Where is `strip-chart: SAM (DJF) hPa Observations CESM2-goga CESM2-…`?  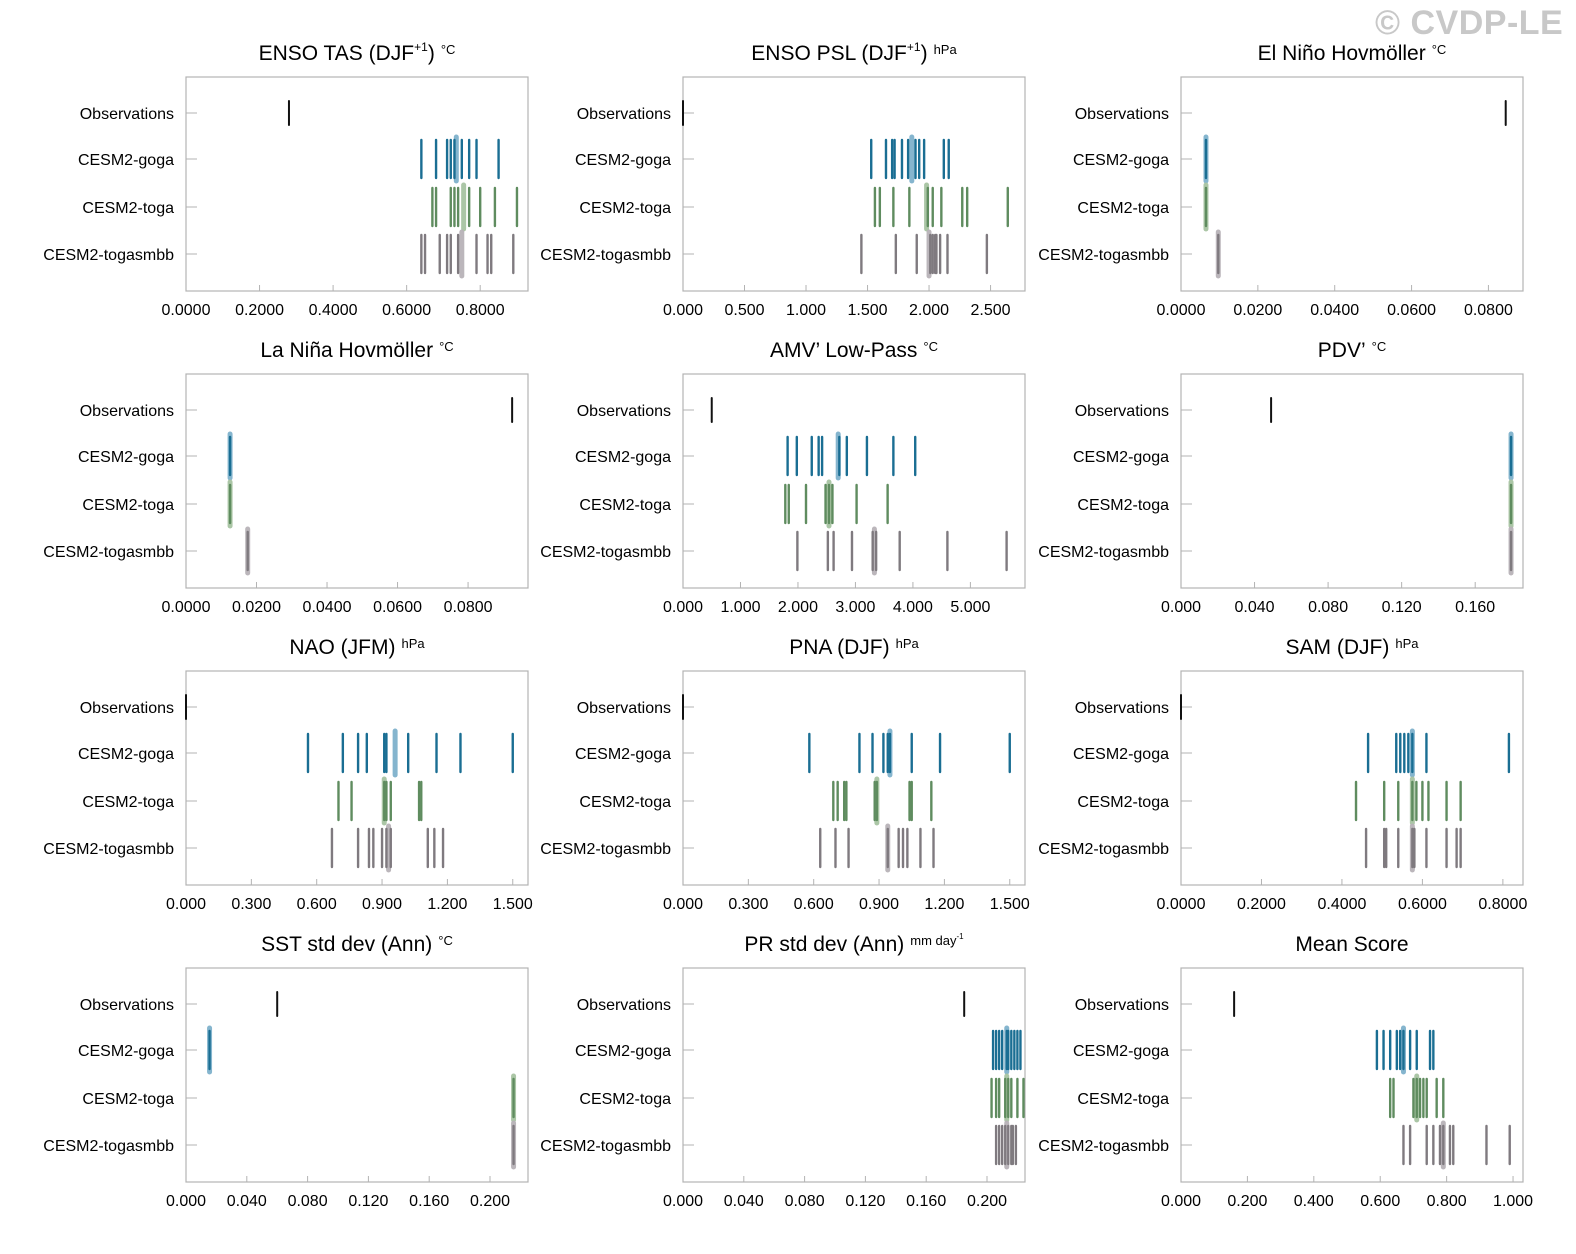
strip-chart: SAM (DJF) hPa Observations CESM2-goga CESM2-… is located at coordinates (1282, 774).